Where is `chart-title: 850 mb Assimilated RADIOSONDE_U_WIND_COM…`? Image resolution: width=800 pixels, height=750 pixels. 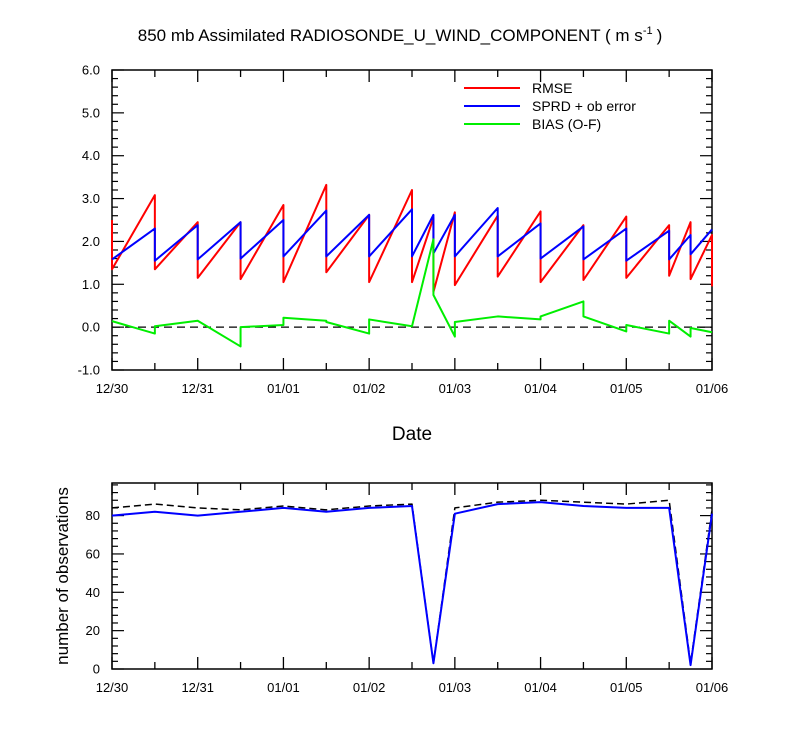 chart-title: 850 mb Assimilated RADIOSONDE_U_WIND_COM… is located at coordinates (400, 35).